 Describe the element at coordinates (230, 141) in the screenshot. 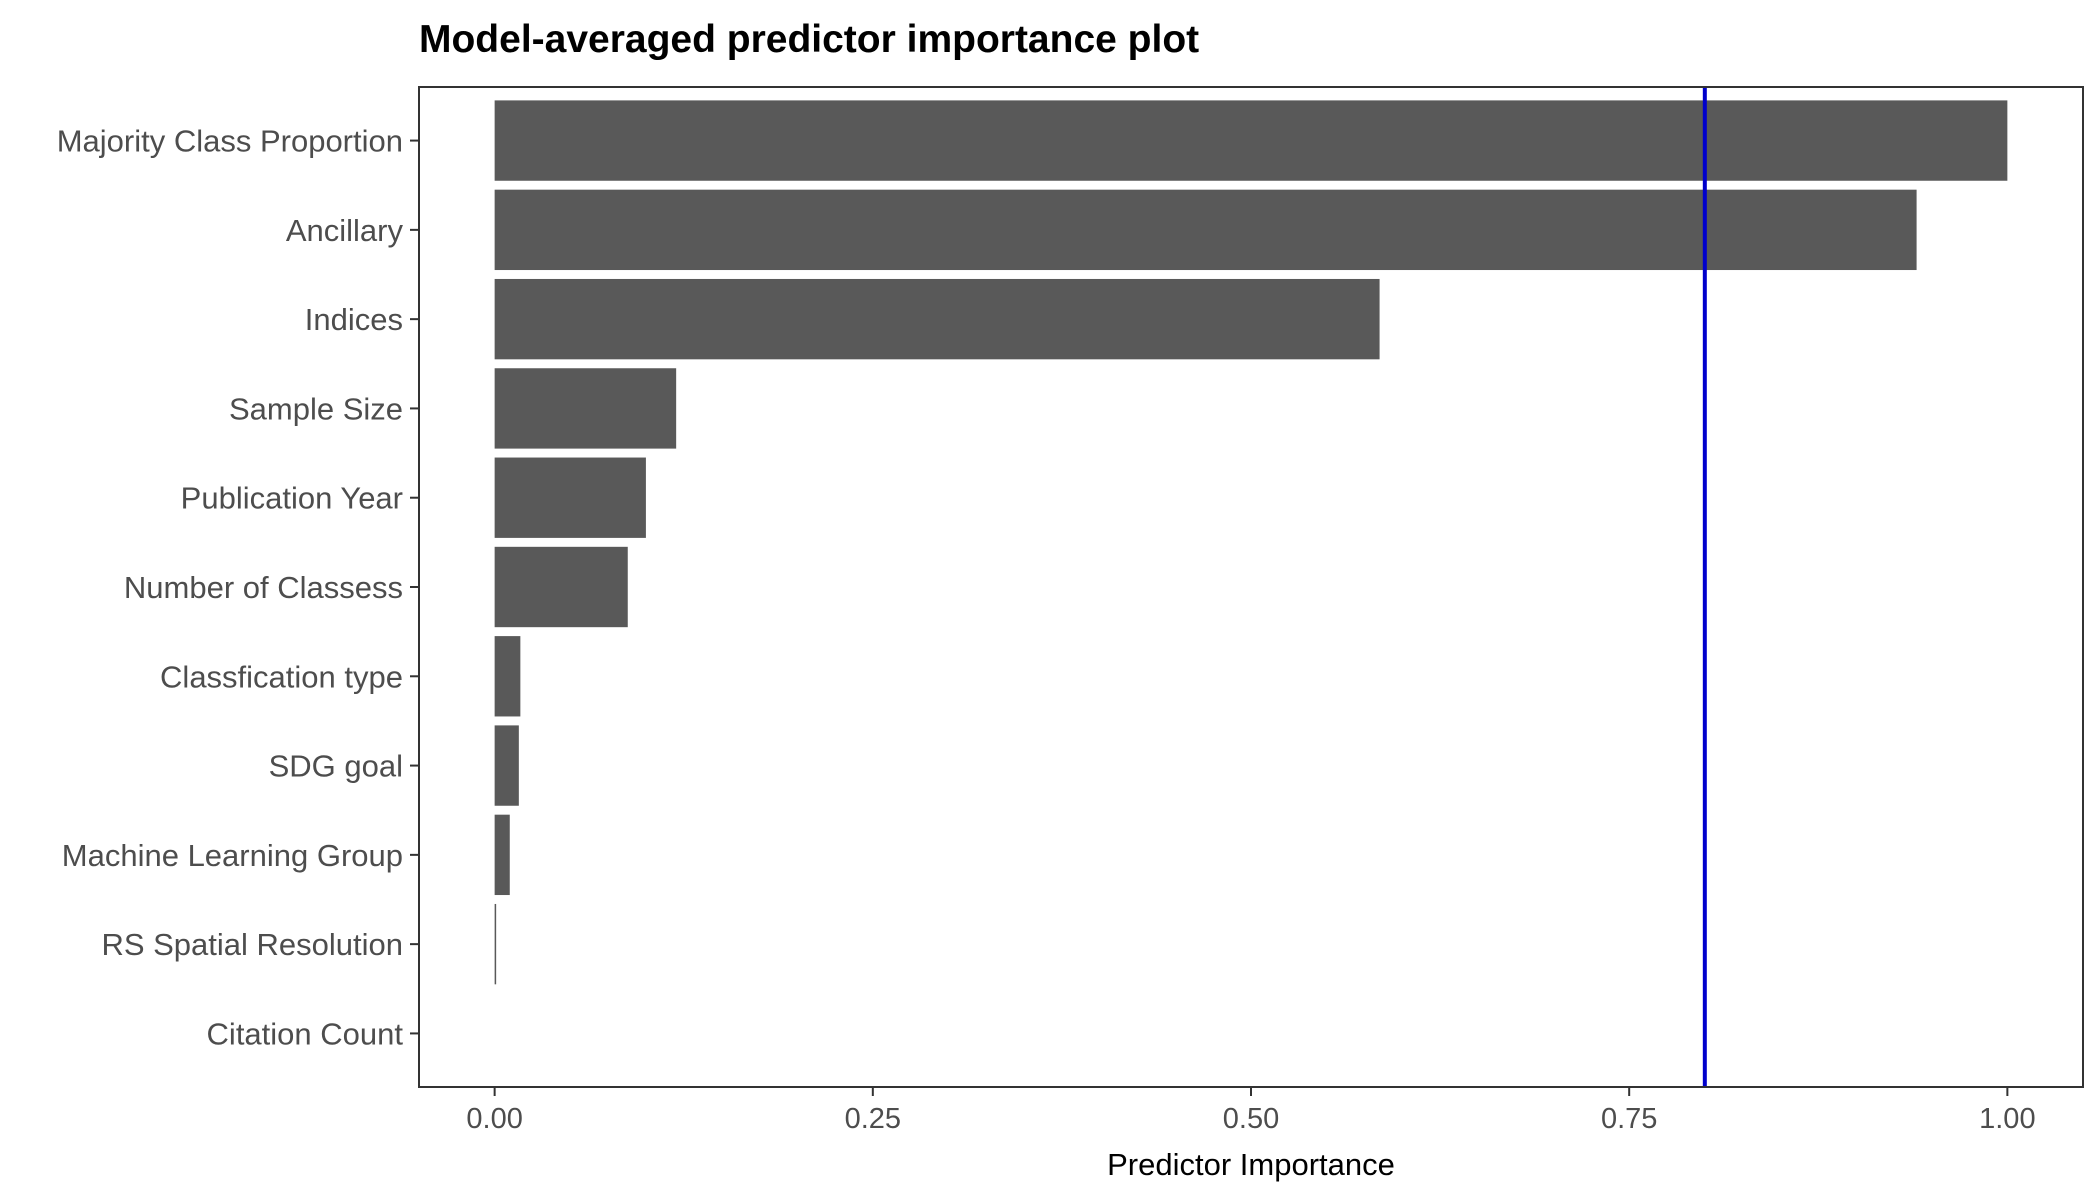

I see `y-tick-label-majority-class-proportion: Majority Class Proportion` at that location.